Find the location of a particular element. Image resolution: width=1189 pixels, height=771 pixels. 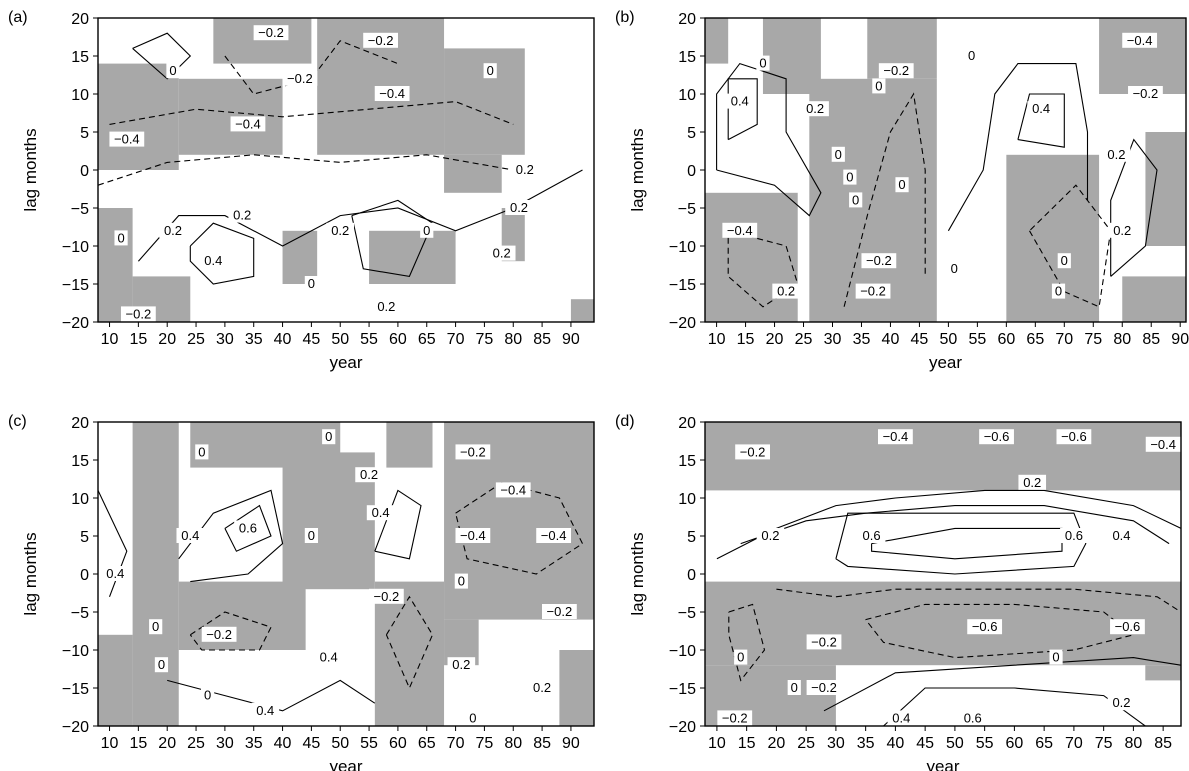

x-tick-label: 30 is located at coordinates (225, 339).